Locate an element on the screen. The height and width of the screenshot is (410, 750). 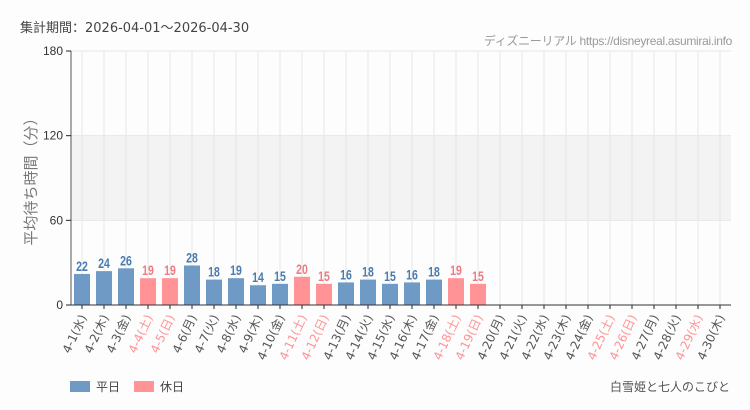
legend-holiday-label: 休日 is located at coordinates (172, 387).